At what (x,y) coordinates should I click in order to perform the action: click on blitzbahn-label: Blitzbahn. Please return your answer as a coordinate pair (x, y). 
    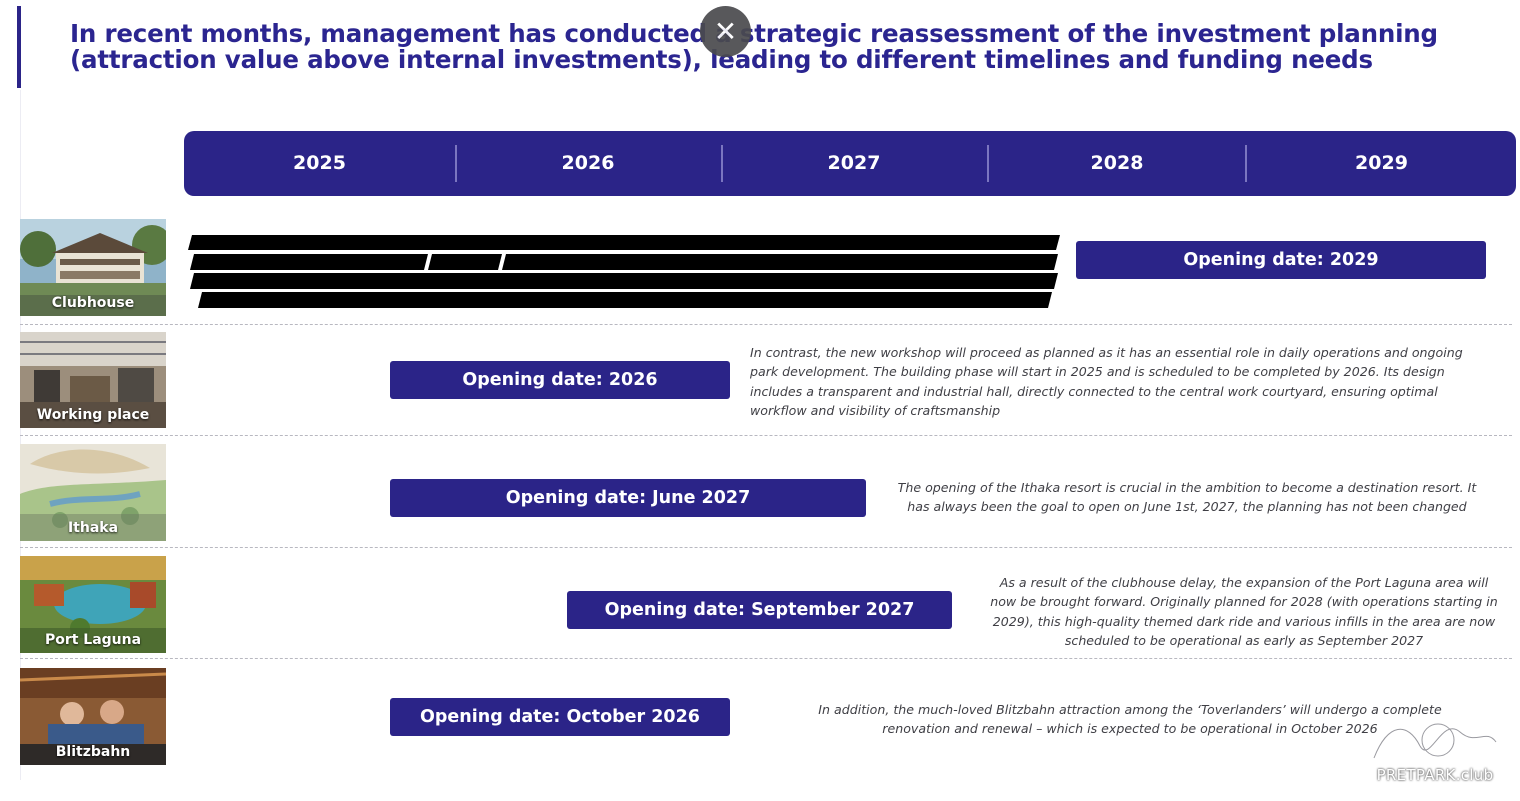
    Looking at the image, I should click on (93, 752).